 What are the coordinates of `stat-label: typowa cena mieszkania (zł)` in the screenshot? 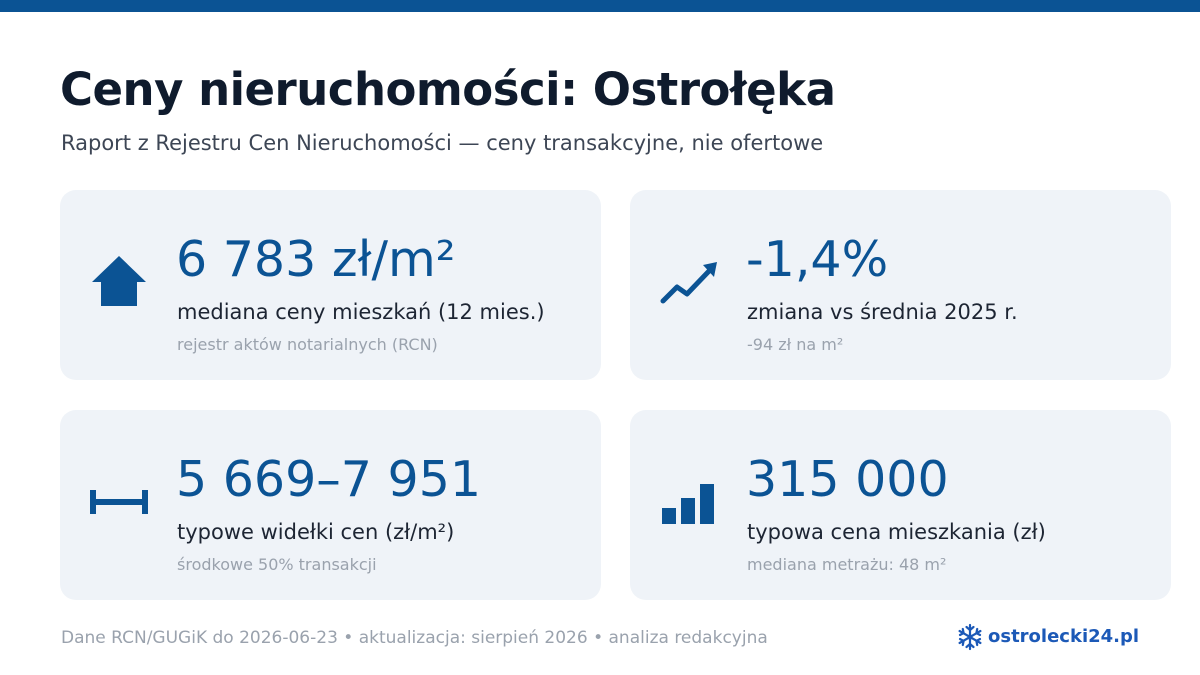 It's located at (896, 532).